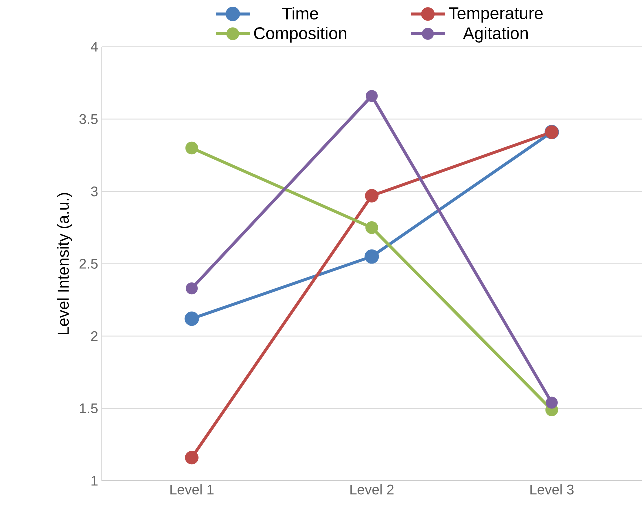 The width and height of the screenshot is (642, 524). What do you see at coordinates (94, 336) in the screenshot?
I see `y-tick-label: 2` at bounding box center [94, 336].